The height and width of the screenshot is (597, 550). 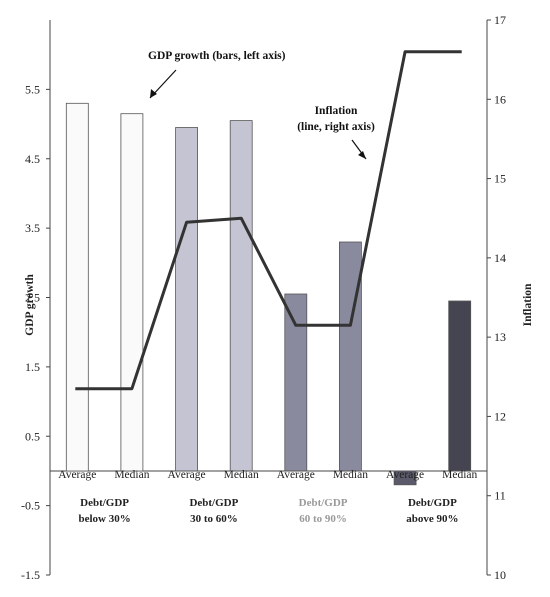 What do you see at coordinates (32, 89) in the screenshot?
I see `left-tick-label: 5.5` at bounding box center [32, 89].